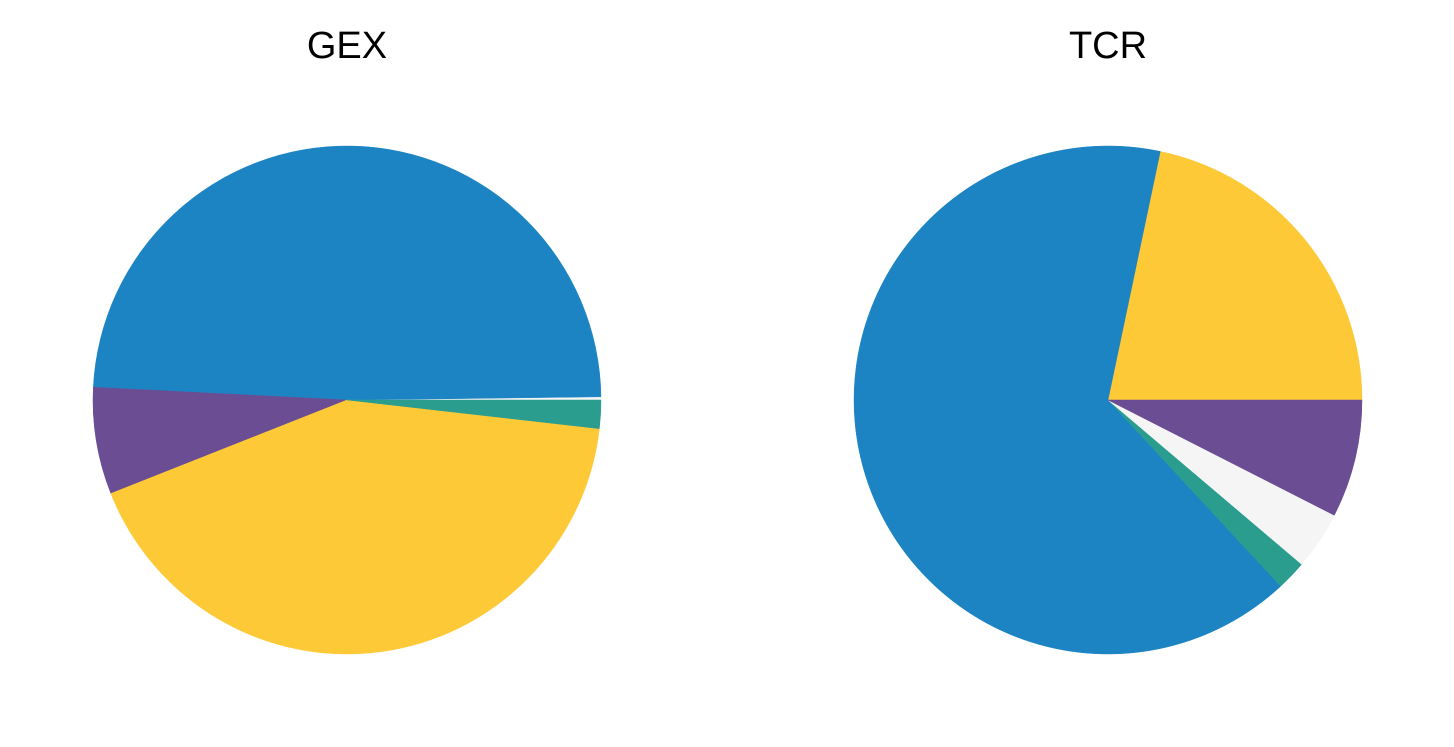 This screenshot has width=1454, height=747. I want to click on chart-title-tcr: TCR, so click(1108, 46).